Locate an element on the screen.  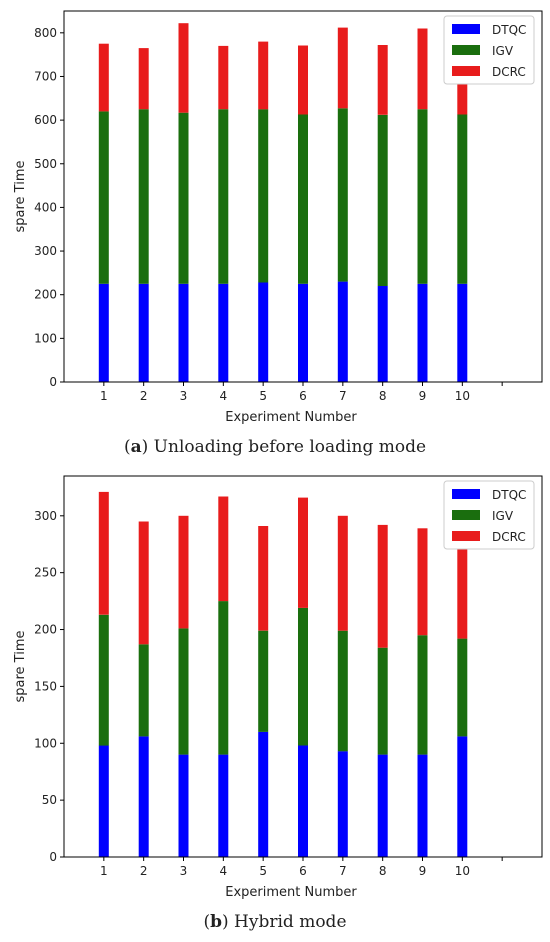
y-tick-label: 300 is located at coordinates (45, 251).